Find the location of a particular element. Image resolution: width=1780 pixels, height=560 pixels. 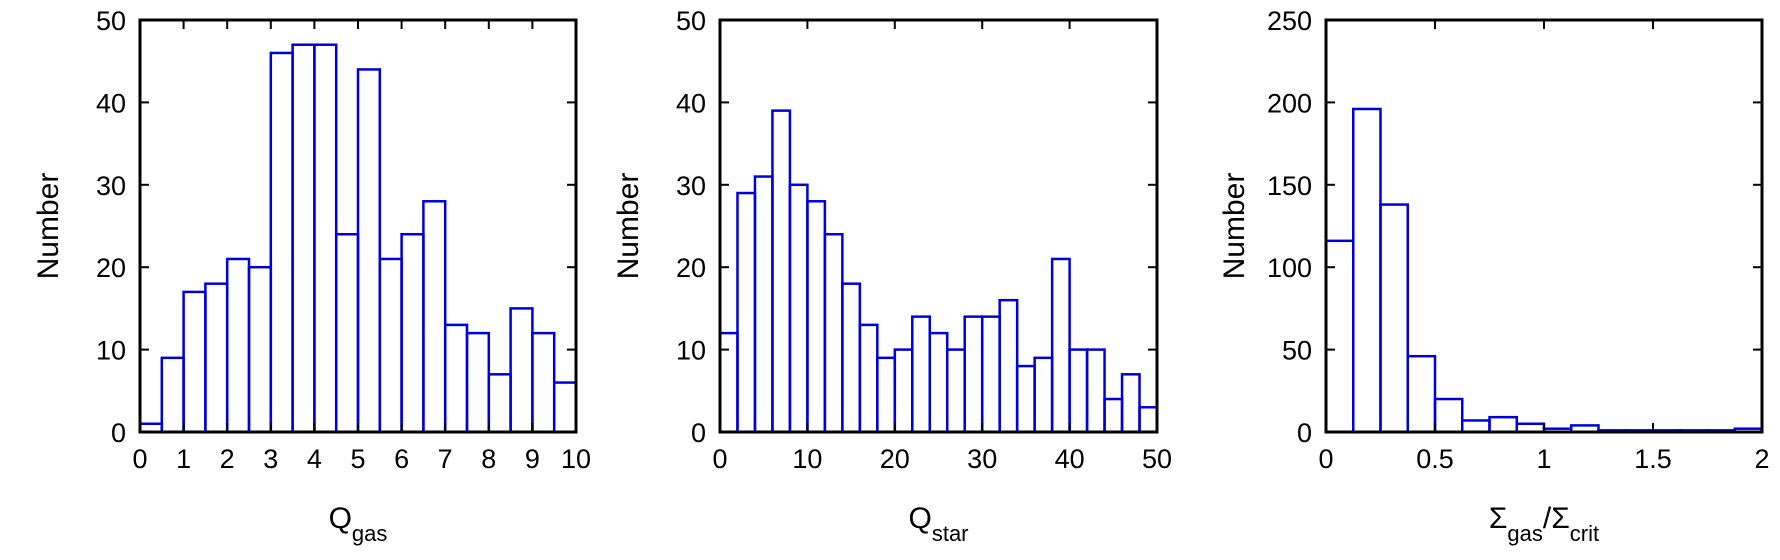

x-tick-label: 8 is located at coordinates (488, 459).